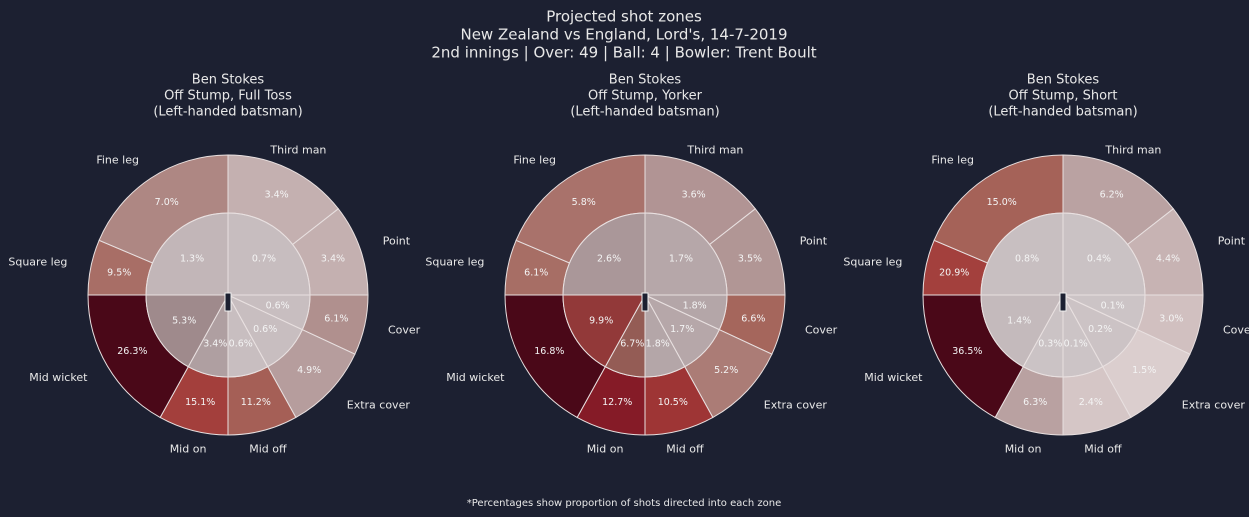 This screenshot has height=517, width=1249. Describe the element at coordinates (1027, 259) in the screenshot. I see `inner-value-label: 0.8%` at that location.